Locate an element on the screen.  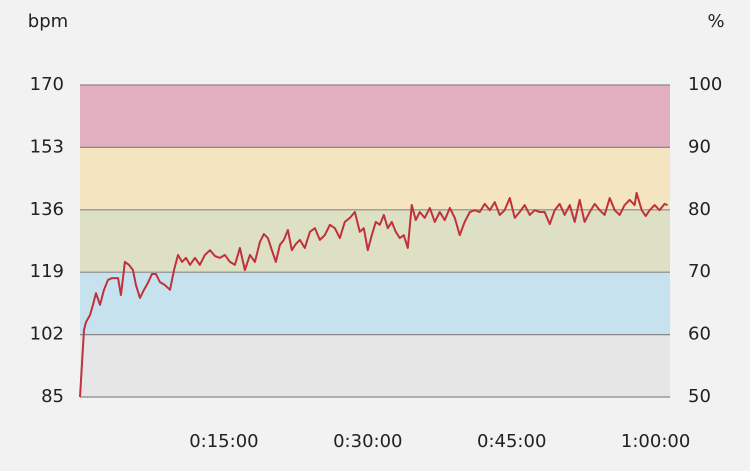
y-tick-label: 102 is located at coordinates (47, 334).